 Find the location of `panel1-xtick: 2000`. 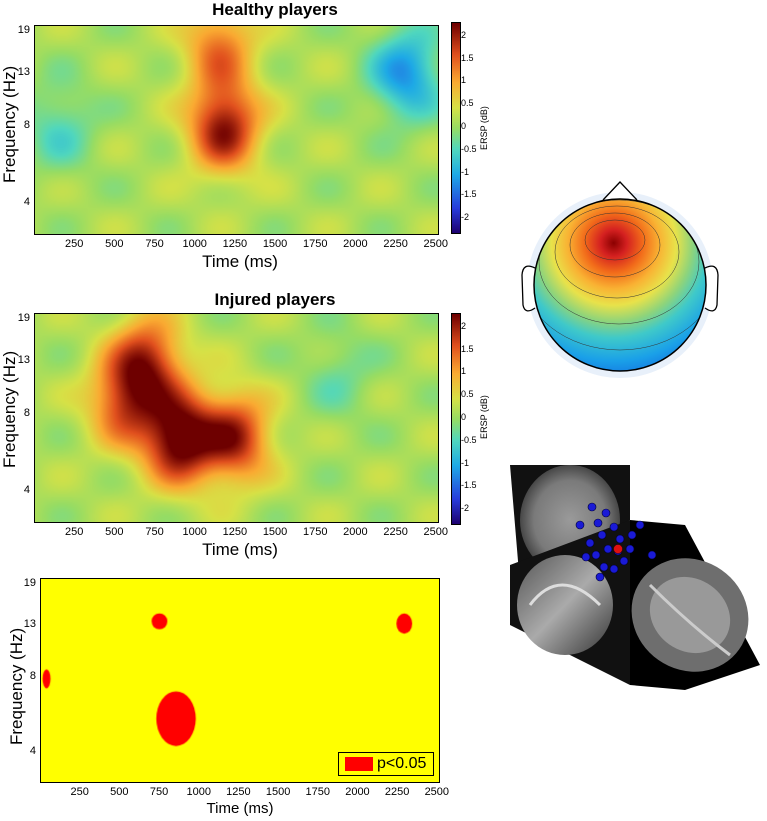

panel1-xtick: 2000 is located at coordinates (355, 244).